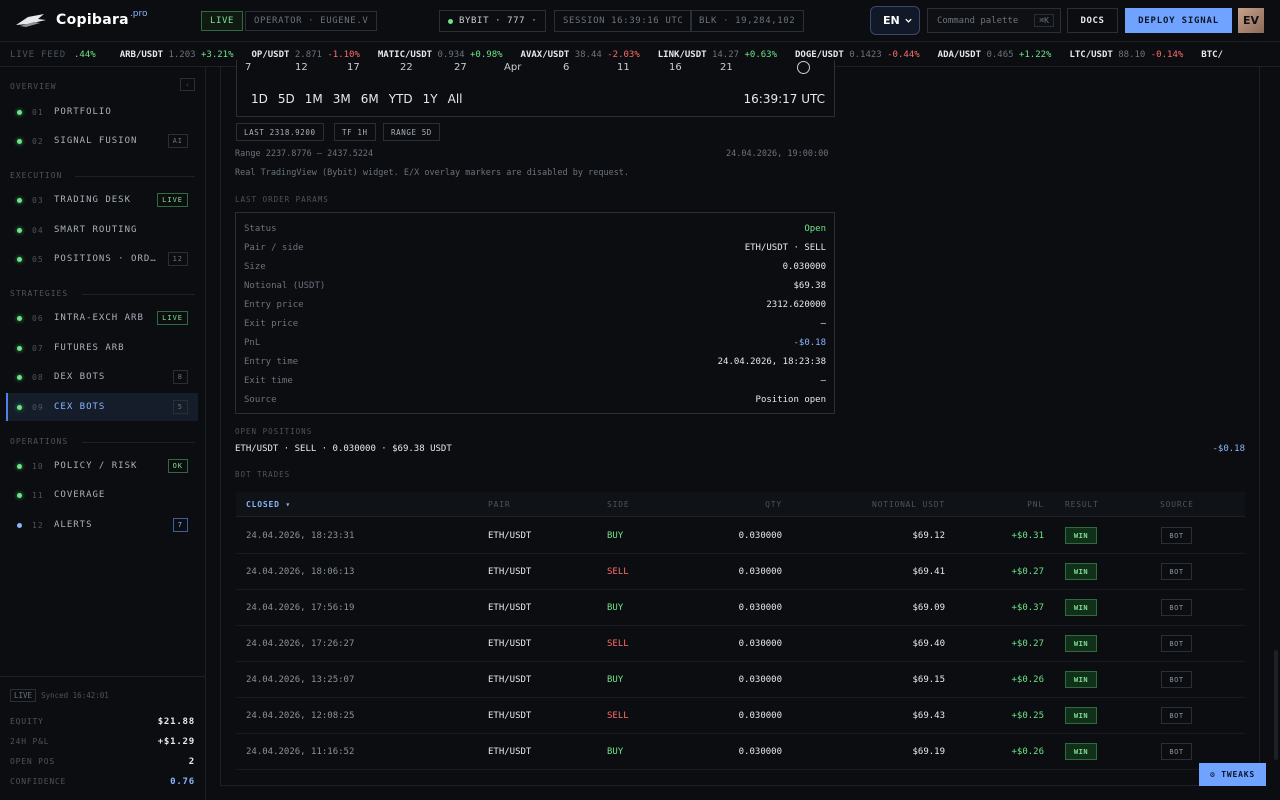 The width and height of the screenshot is (1280, 800). What do you see at coordinates (455, 99) in the screenshot?
I see `range-button-all: All` at bounding box center [455, 99].